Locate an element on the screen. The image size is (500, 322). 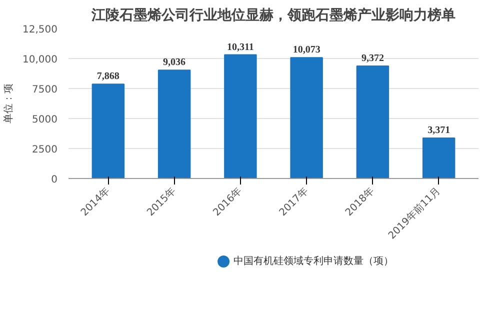
y-tick-label: 5000 is located at coordinates (45, 120).